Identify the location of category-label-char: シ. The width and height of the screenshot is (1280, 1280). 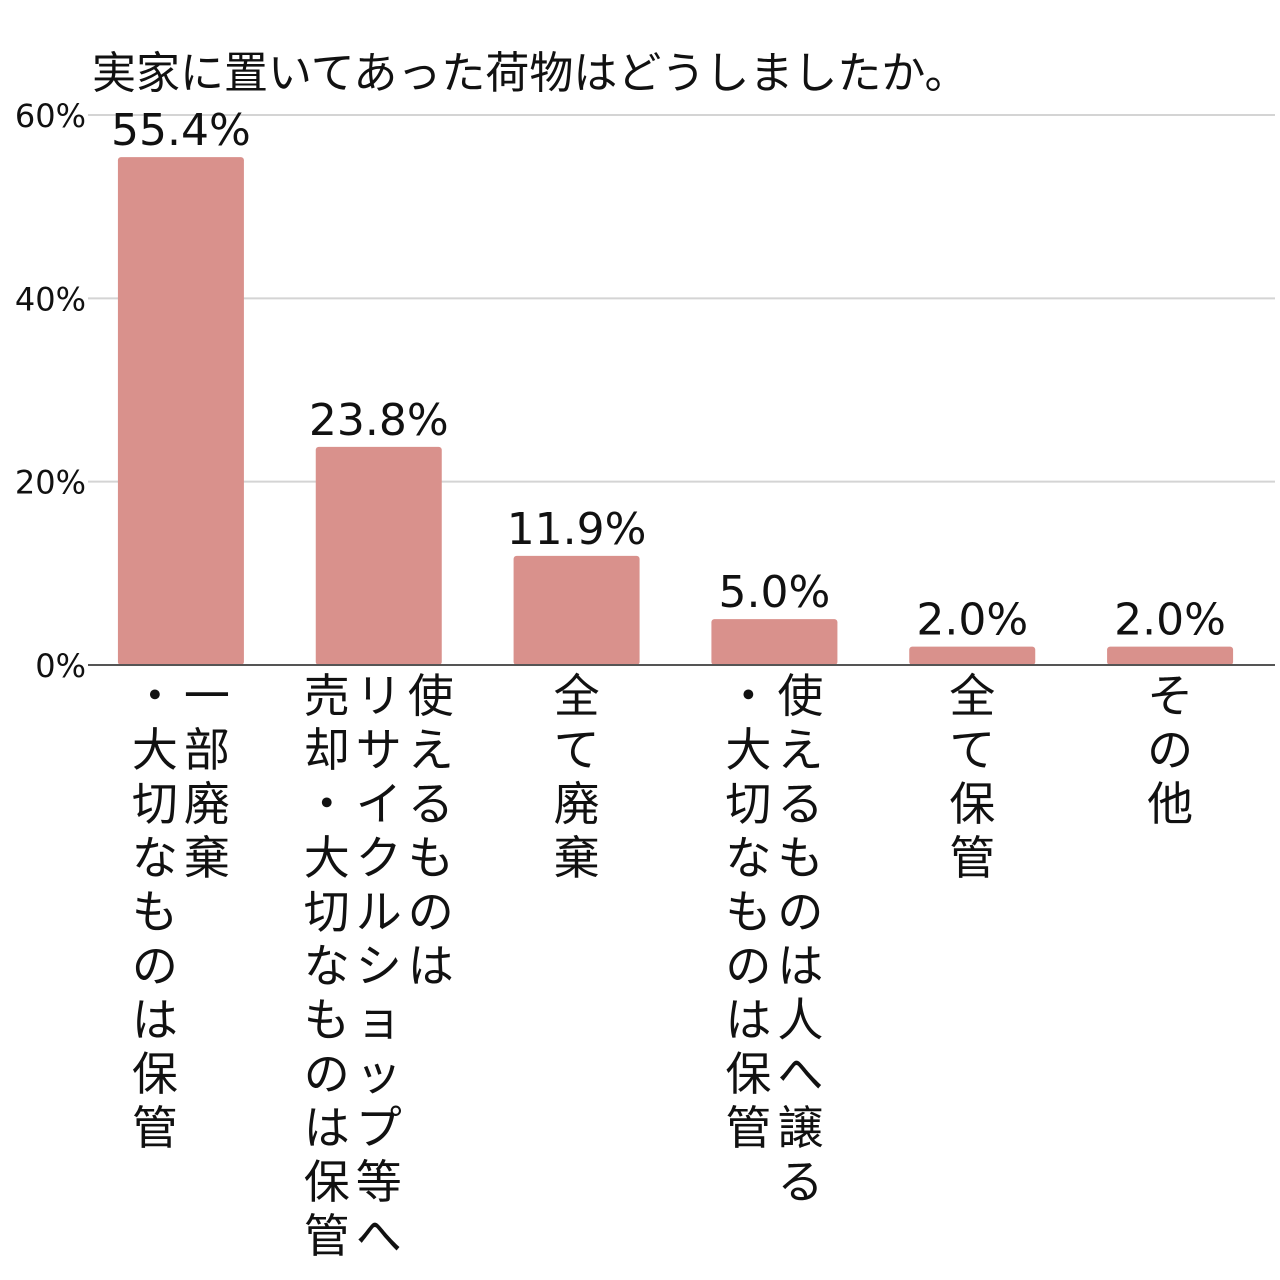
(379, 966).